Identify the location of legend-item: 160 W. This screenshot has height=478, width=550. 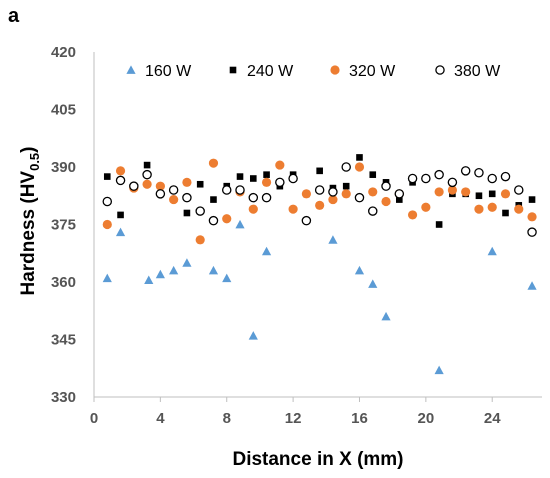
(159, 71).